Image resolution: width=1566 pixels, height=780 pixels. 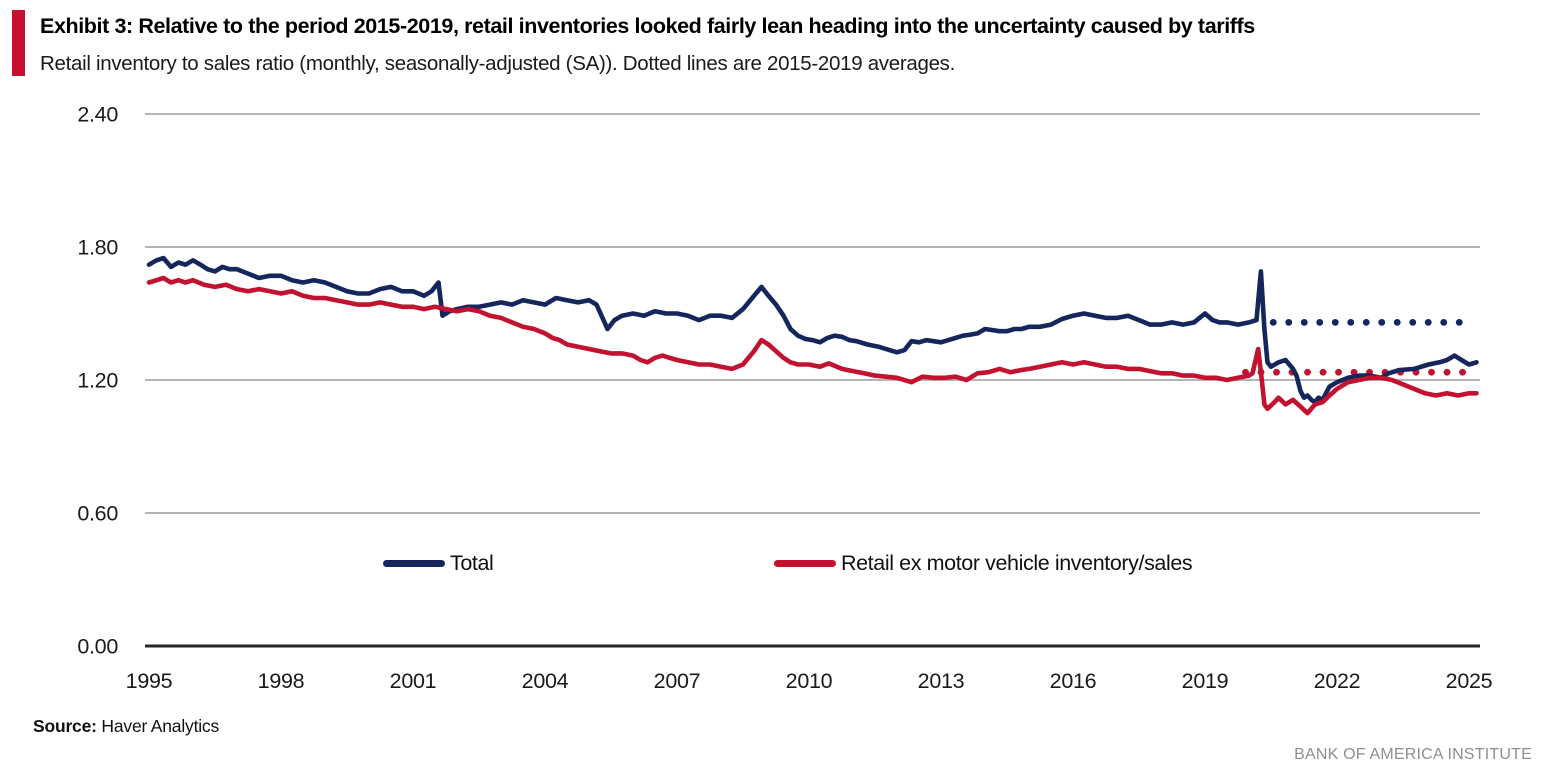 I want to click on x-tick-label-2004: 2004, so click(x=545, y=681).